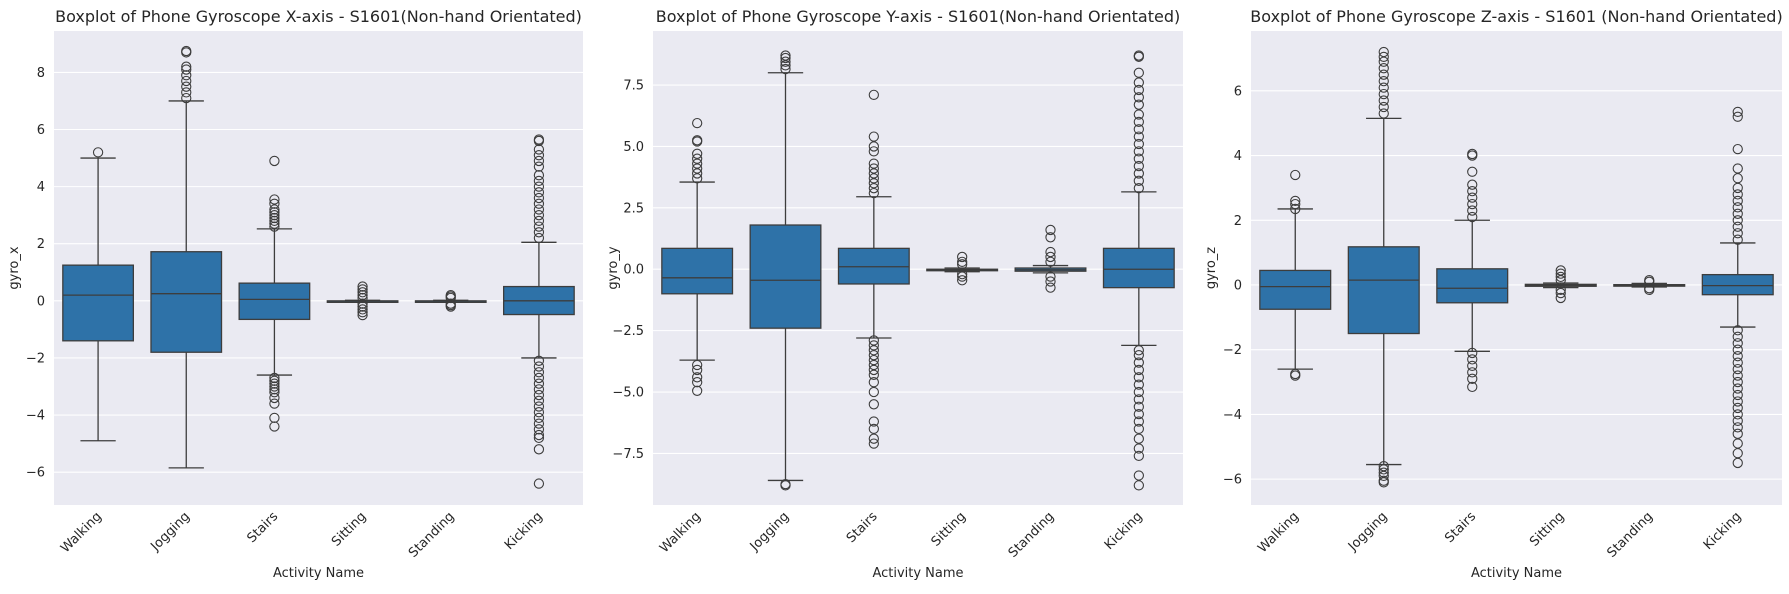 The height and width of the screenshot is (594, 1789). What do you see at coordinates (633, 86) in the screenshot?
I see `y-tick-label: 7.5` at bounding box center [633, 86].